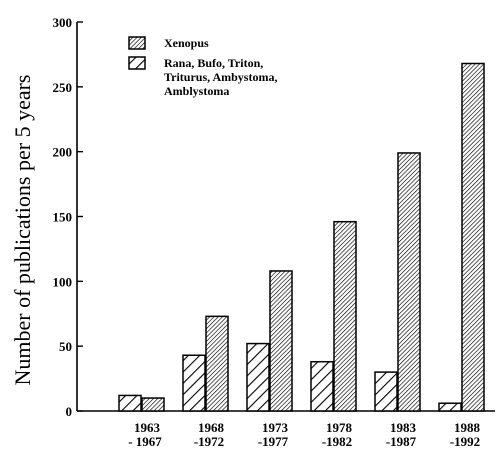 The image size is (500, 462). I want to click on x-tick-label: -1972, so click(209, 441).